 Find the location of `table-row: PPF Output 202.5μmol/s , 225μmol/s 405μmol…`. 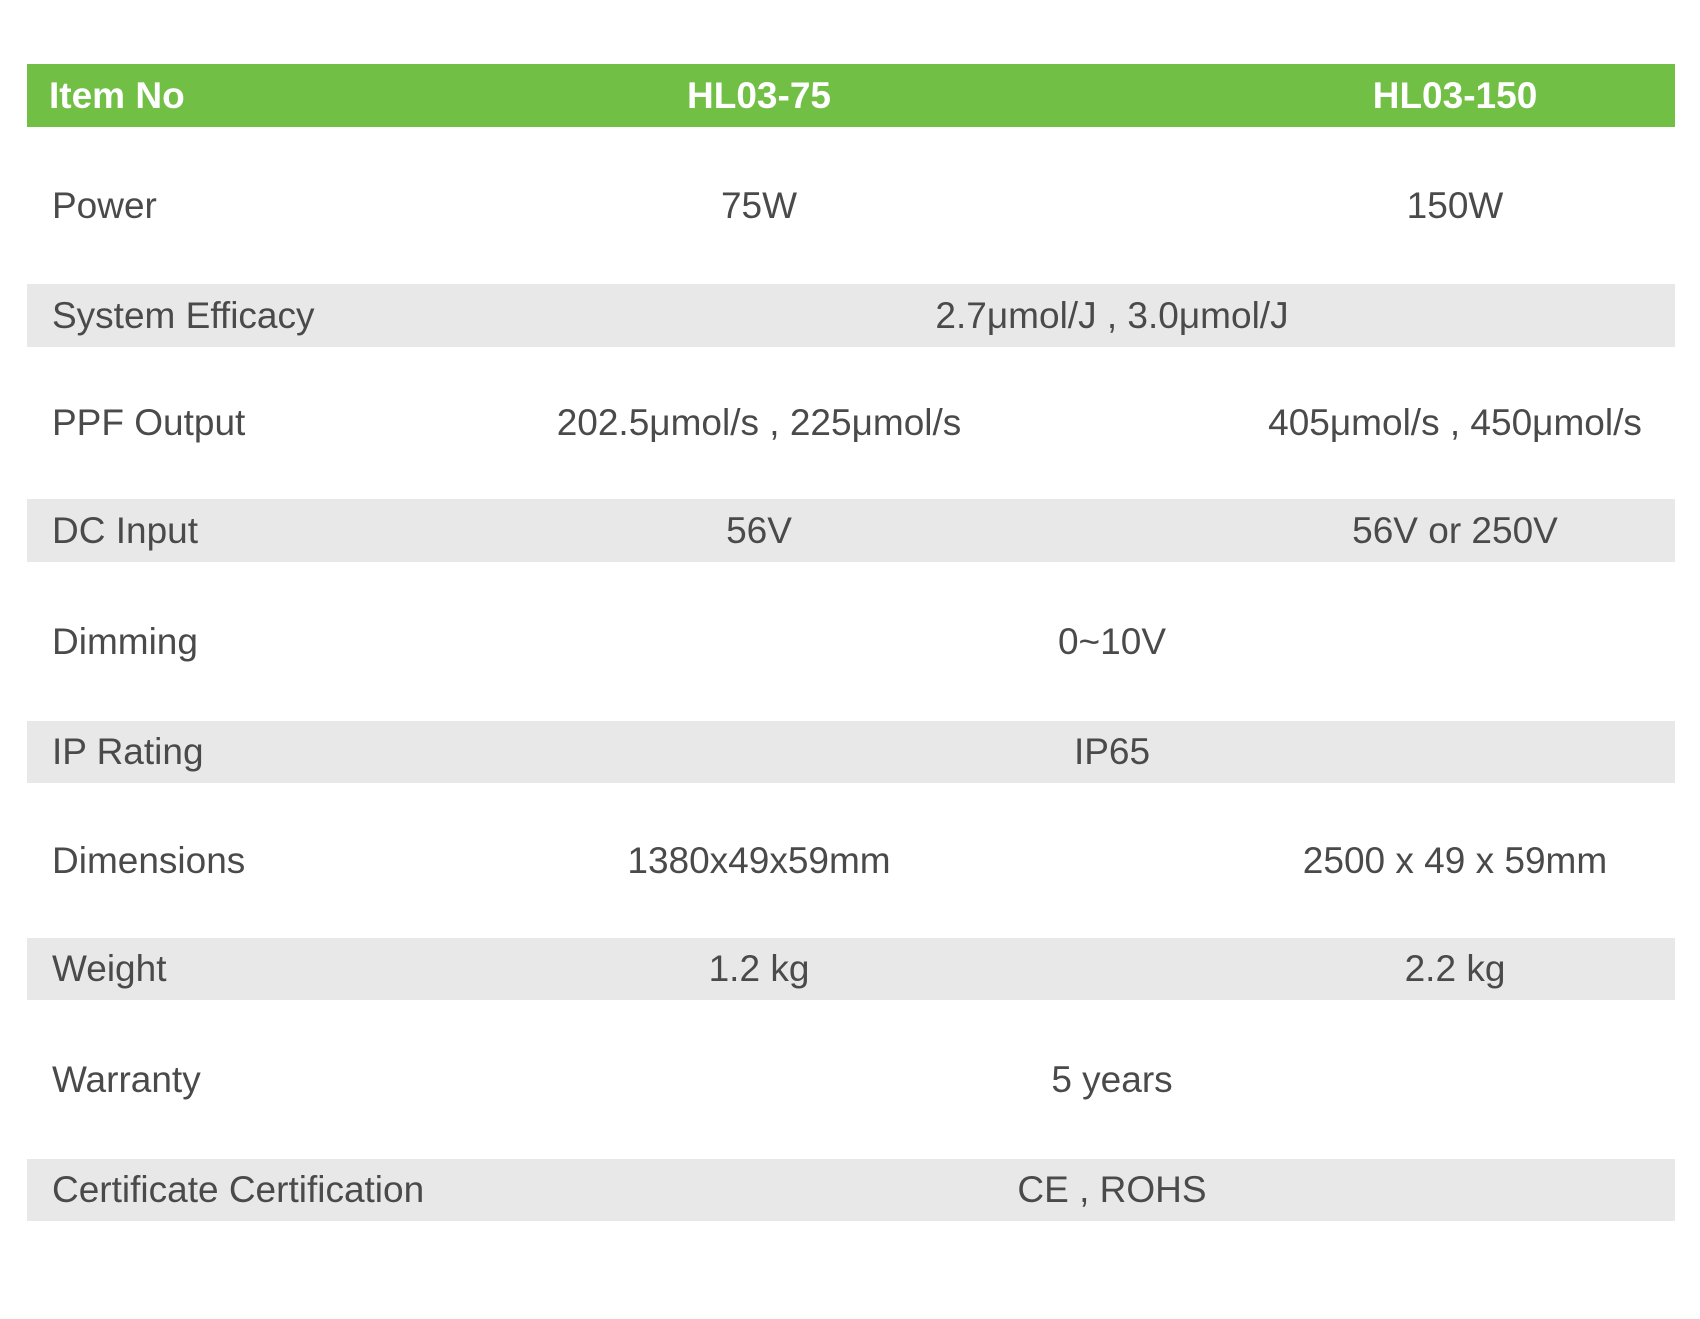

table-row: PPF Output 202.5μmol/s , 225μmol/s 405μmol… is located at coordinates (851, 423).